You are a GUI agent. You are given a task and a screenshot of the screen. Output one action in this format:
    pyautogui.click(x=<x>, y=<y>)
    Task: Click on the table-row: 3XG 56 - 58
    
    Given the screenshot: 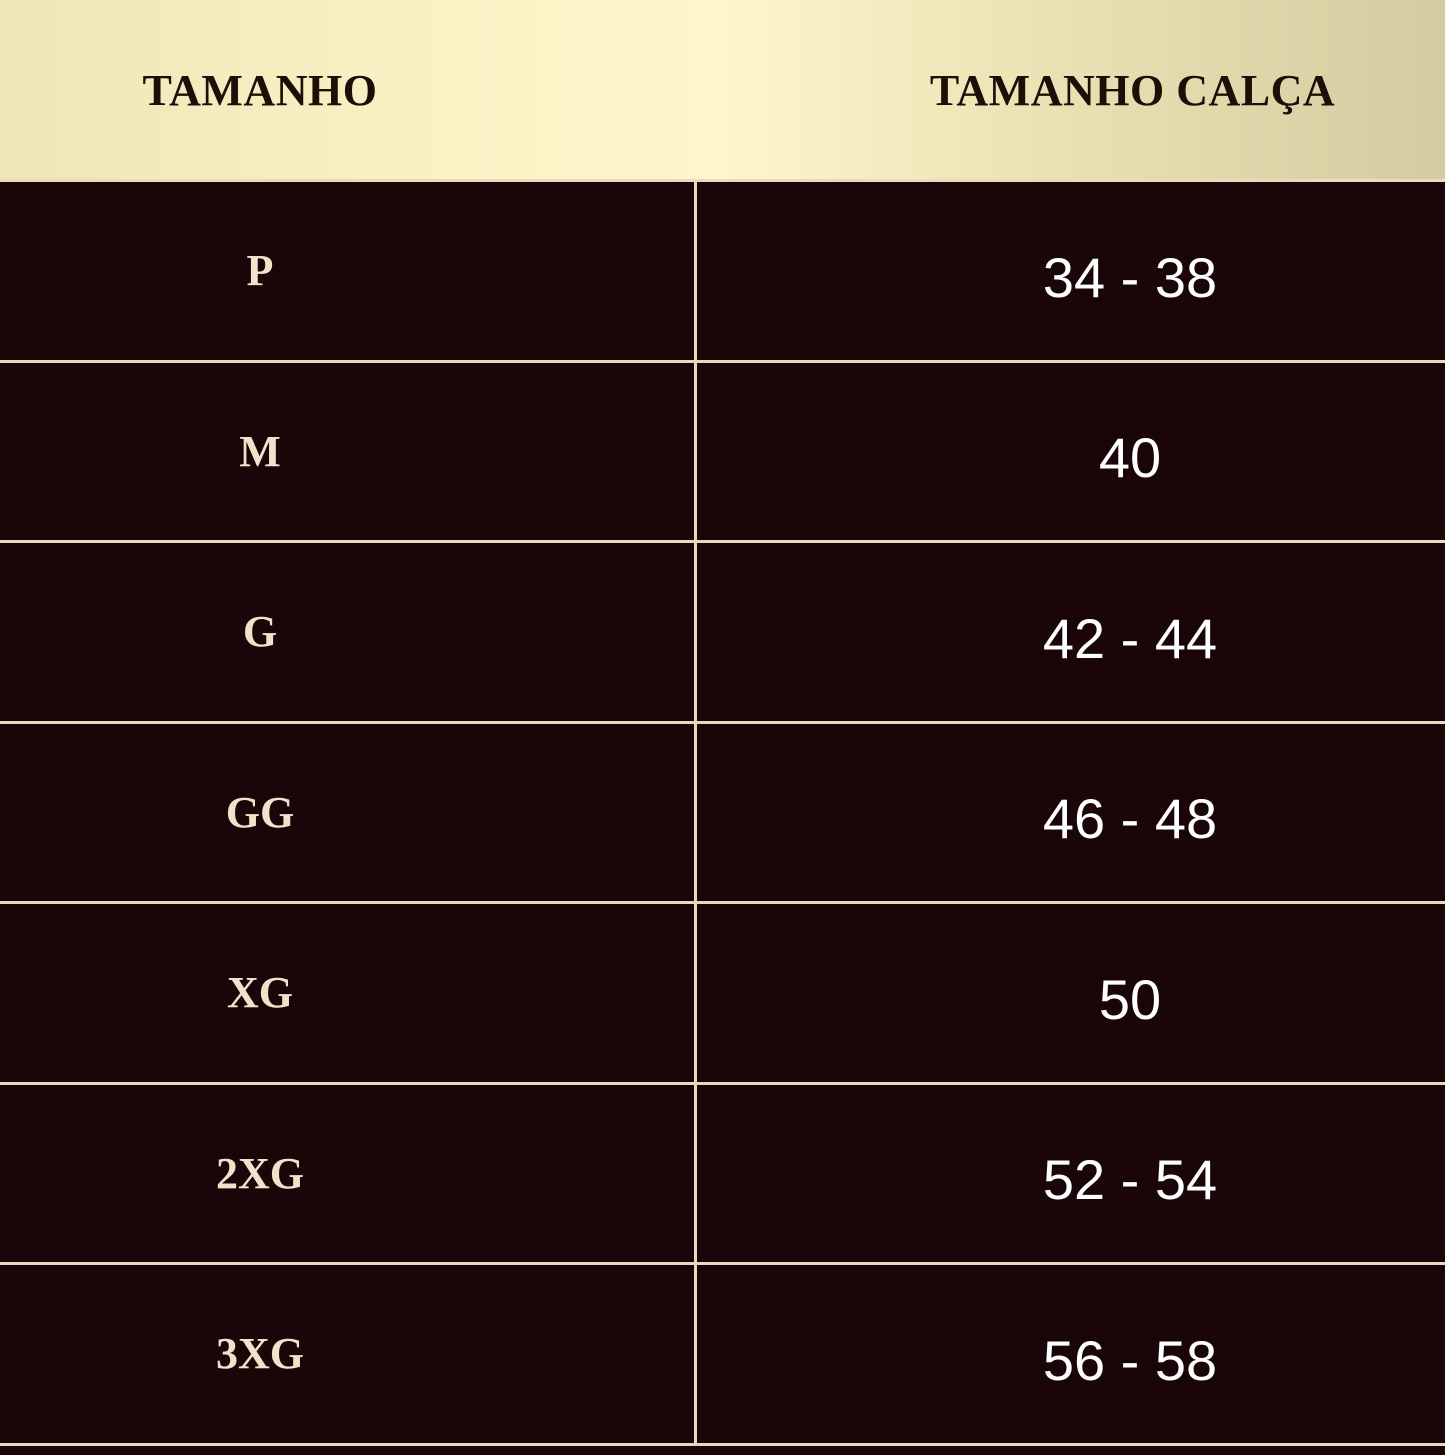 What is the action you would take?
    pyautogui.click(x=722, y=1355)
    